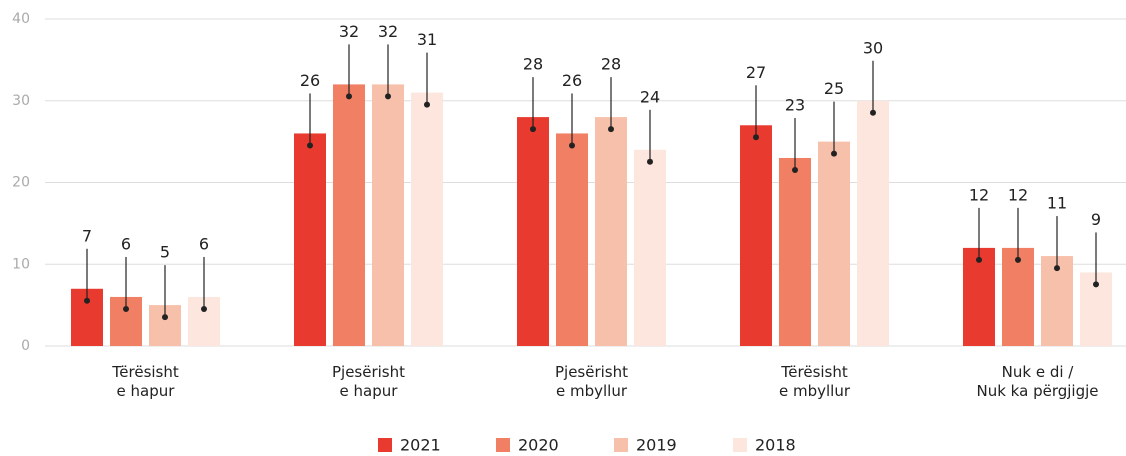 This screenshot has width=1126, height=456. Describe the element at coordinates (1038, 391) in the screenshot. I see `x-tick-line: Nuk ka përgjigje` at that location.